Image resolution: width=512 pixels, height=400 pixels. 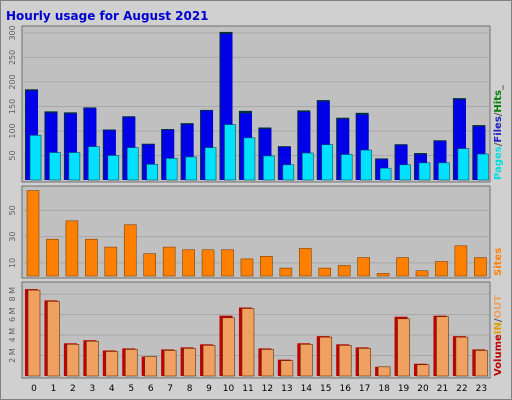 What do you see at coordinates (259, 389) in the screenshot?
I see `x-axis-labels: 0 1 2 3 4 5 6 7 8 9 10 11 12 13 14 15 16 17 18 19 20 21 22 23` at bounding box center [259, 389].